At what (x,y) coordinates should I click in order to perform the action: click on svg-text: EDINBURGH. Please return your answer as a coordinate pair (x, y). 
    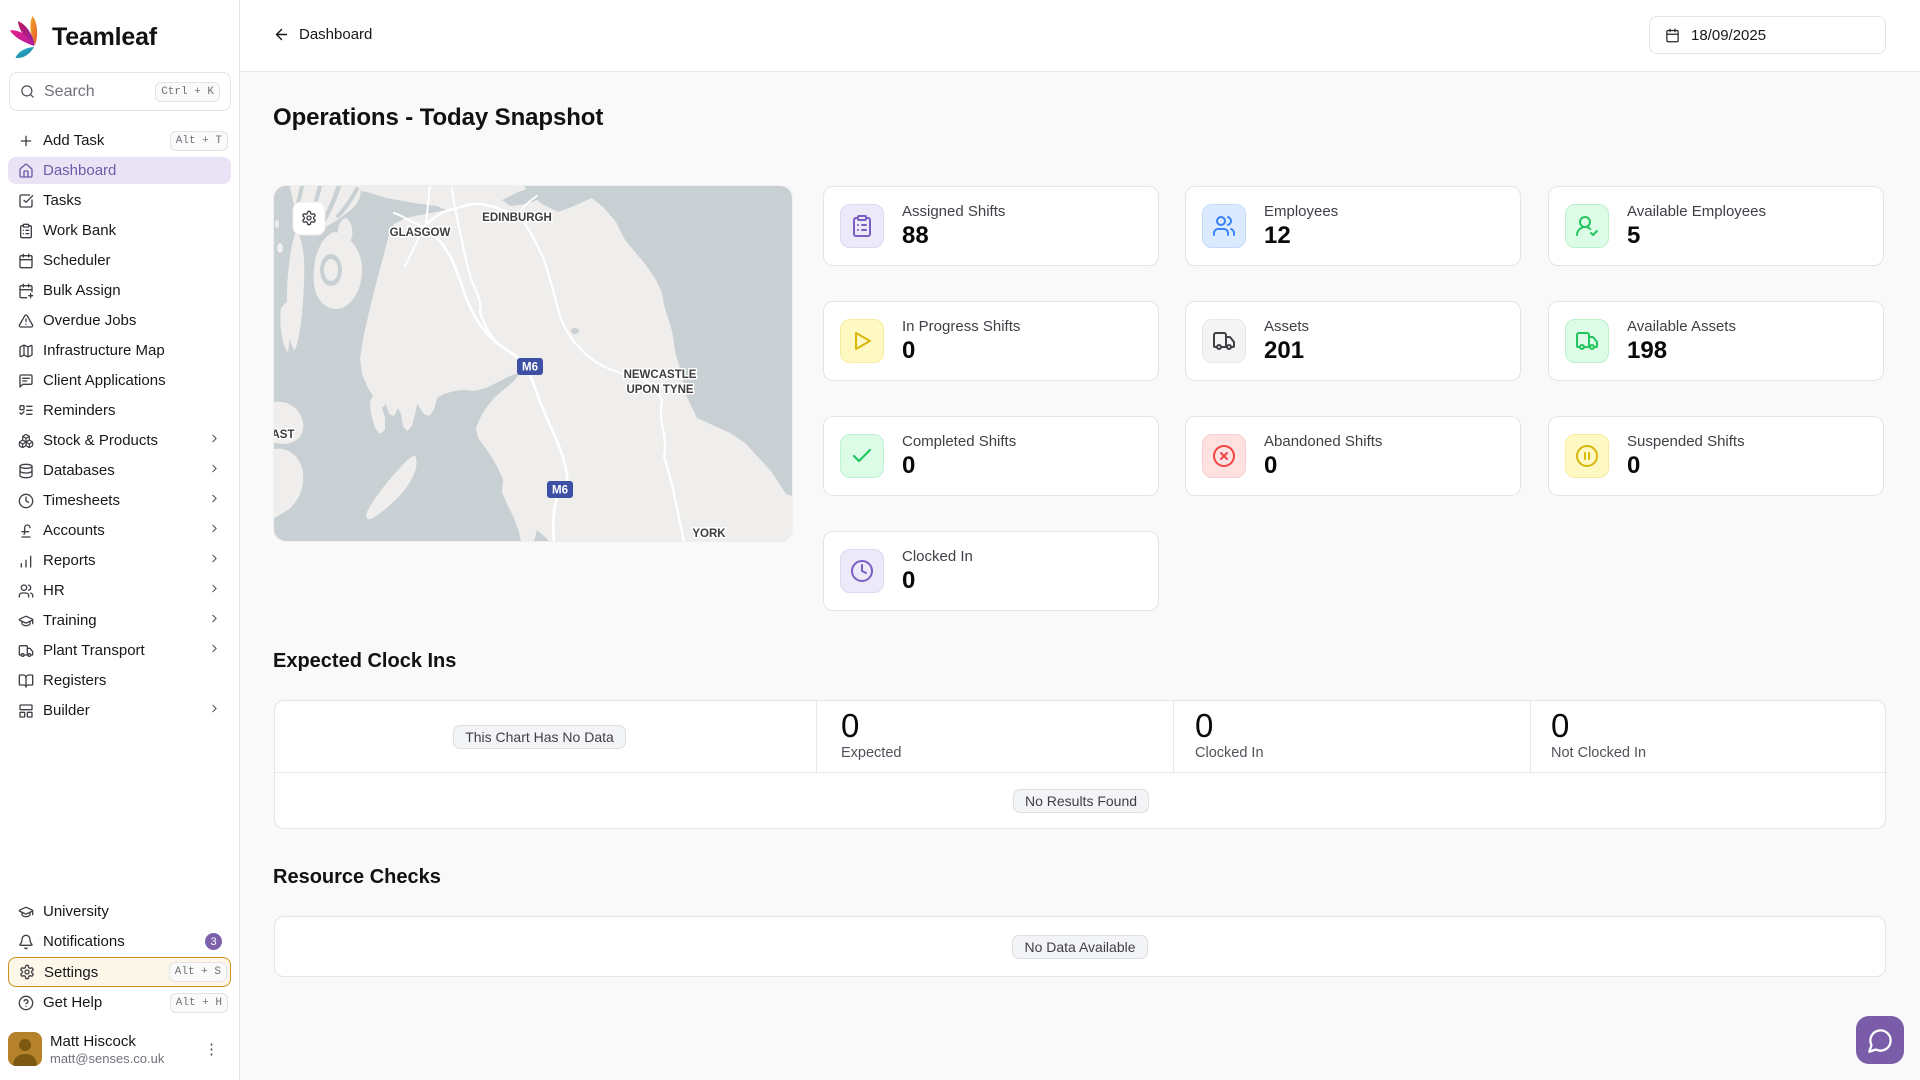
    Looking at the image, I should click on (517, 218).